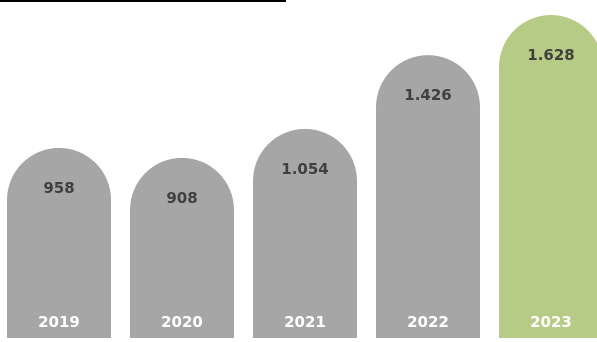 The image size is (597, 342). Describe the element at coordinates (181, 198) in the screenshot. I see `value-label-2020: 908` at that location.